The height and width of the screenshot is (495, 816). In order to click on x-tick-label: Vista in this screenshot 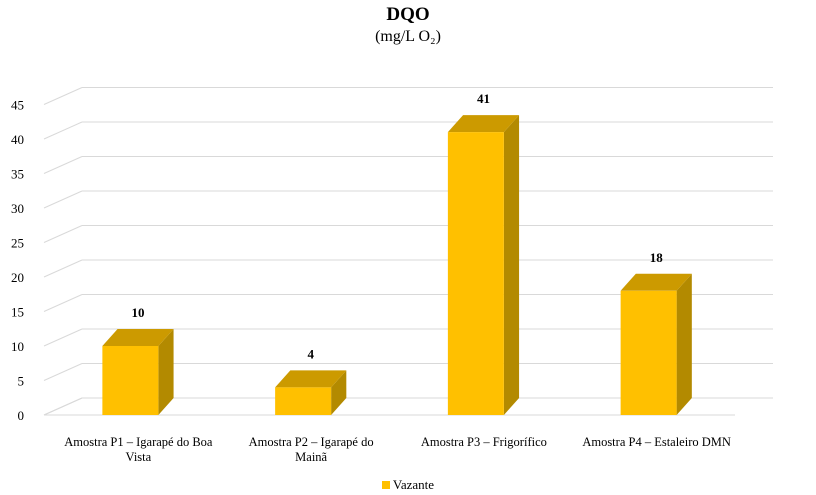, I will do `click(139, 457)`.